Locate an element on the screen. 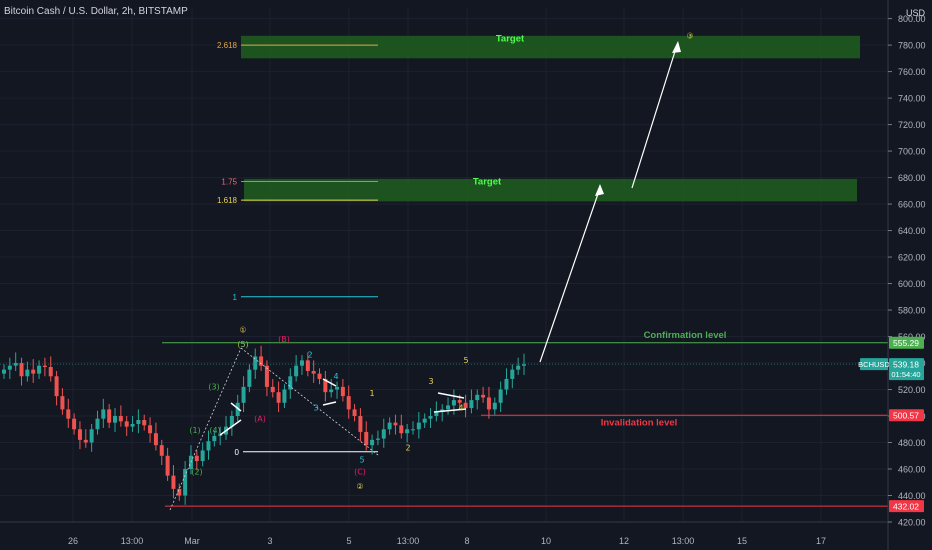  wave-label: (2) is located at coordinates (196, 471).